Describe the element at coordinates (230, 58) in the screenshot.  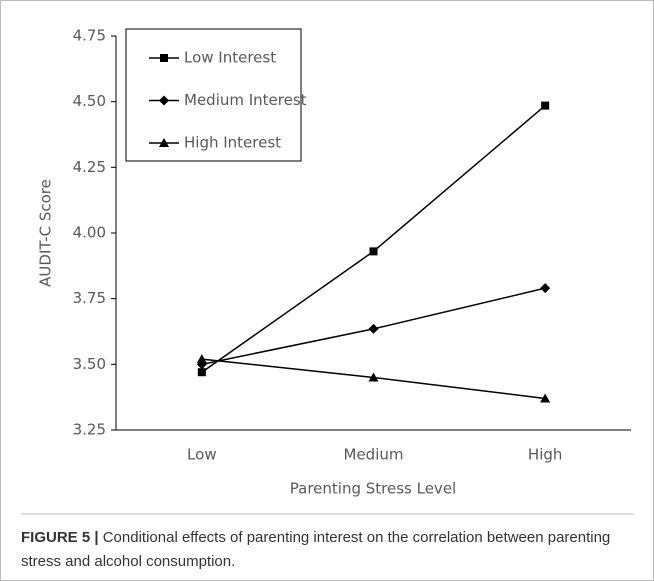
I see `legend-label: Low Interest` at that location.